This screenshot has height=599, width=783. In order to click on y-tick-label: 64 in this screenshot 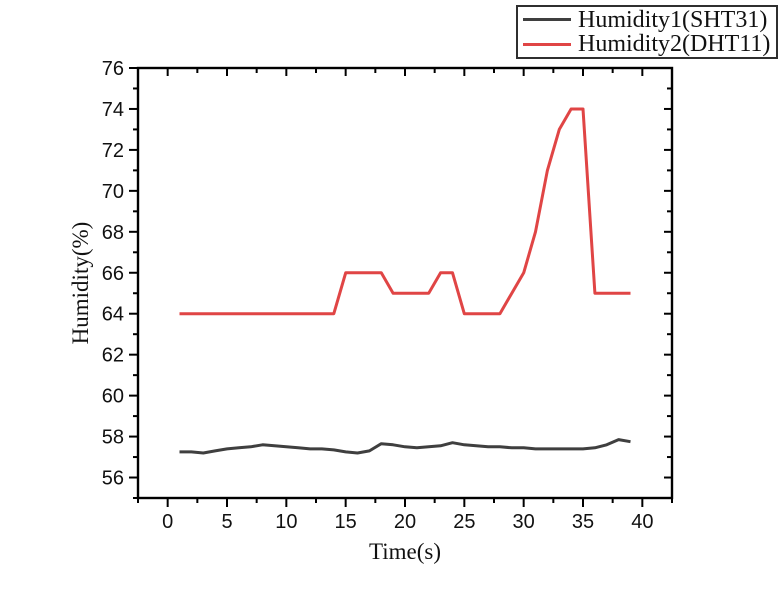, I will do `click(113, 315)`.